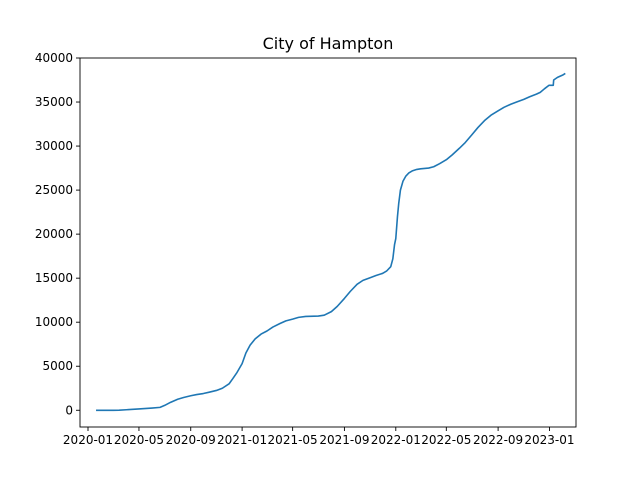 The height and width of the screenshot is (484, 640). I want to click on x-tick-label-3: 2021-01, so click(242, 440).